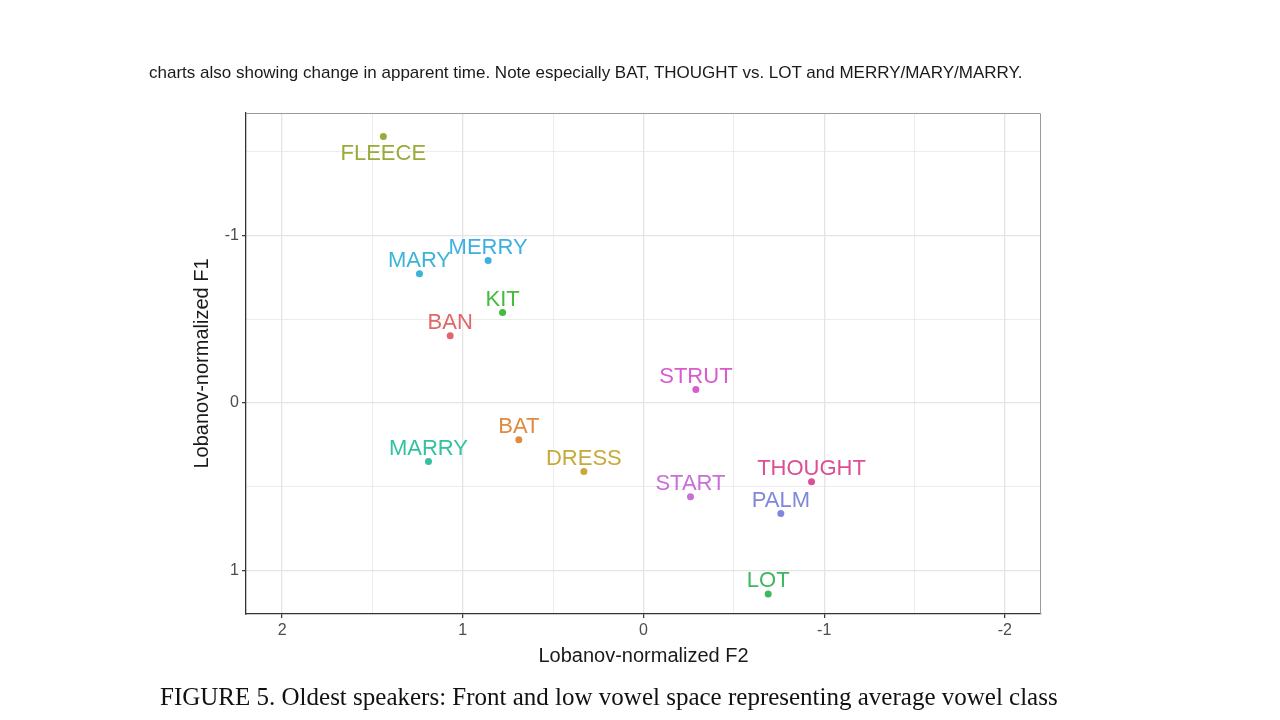 The width and height of the screenshot is (1280, 720). Describe the element at coordinates (232, 234) in the screenshot. I see `y-tick-label: -1` at that location.